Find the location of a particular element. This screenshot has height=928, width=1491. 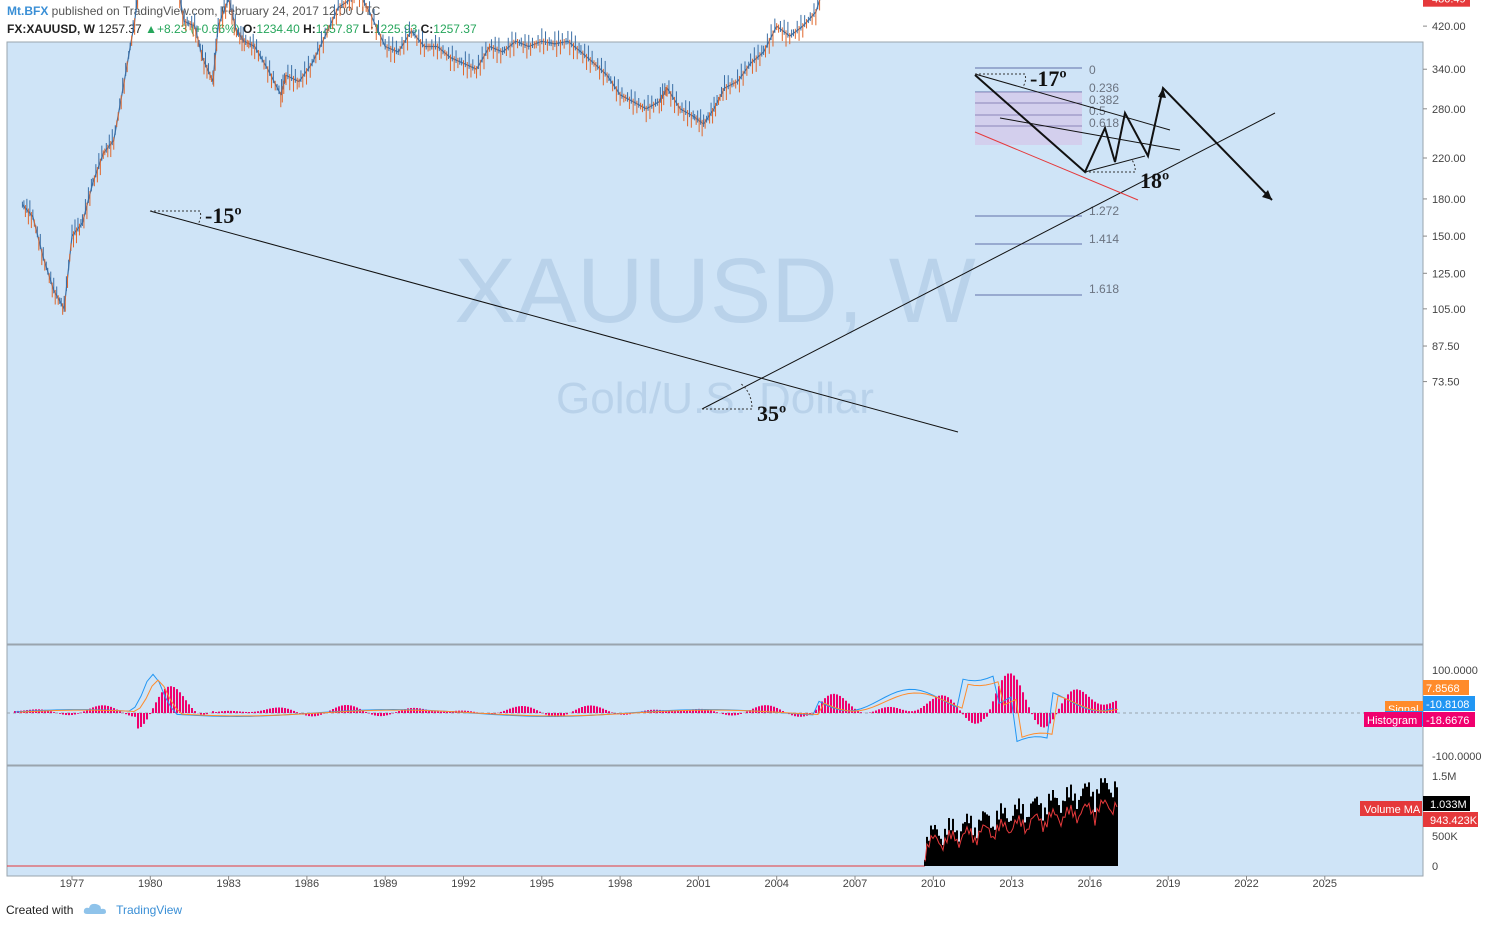

publisher-name: Mt.BFX is located at coordinates (28, 11).